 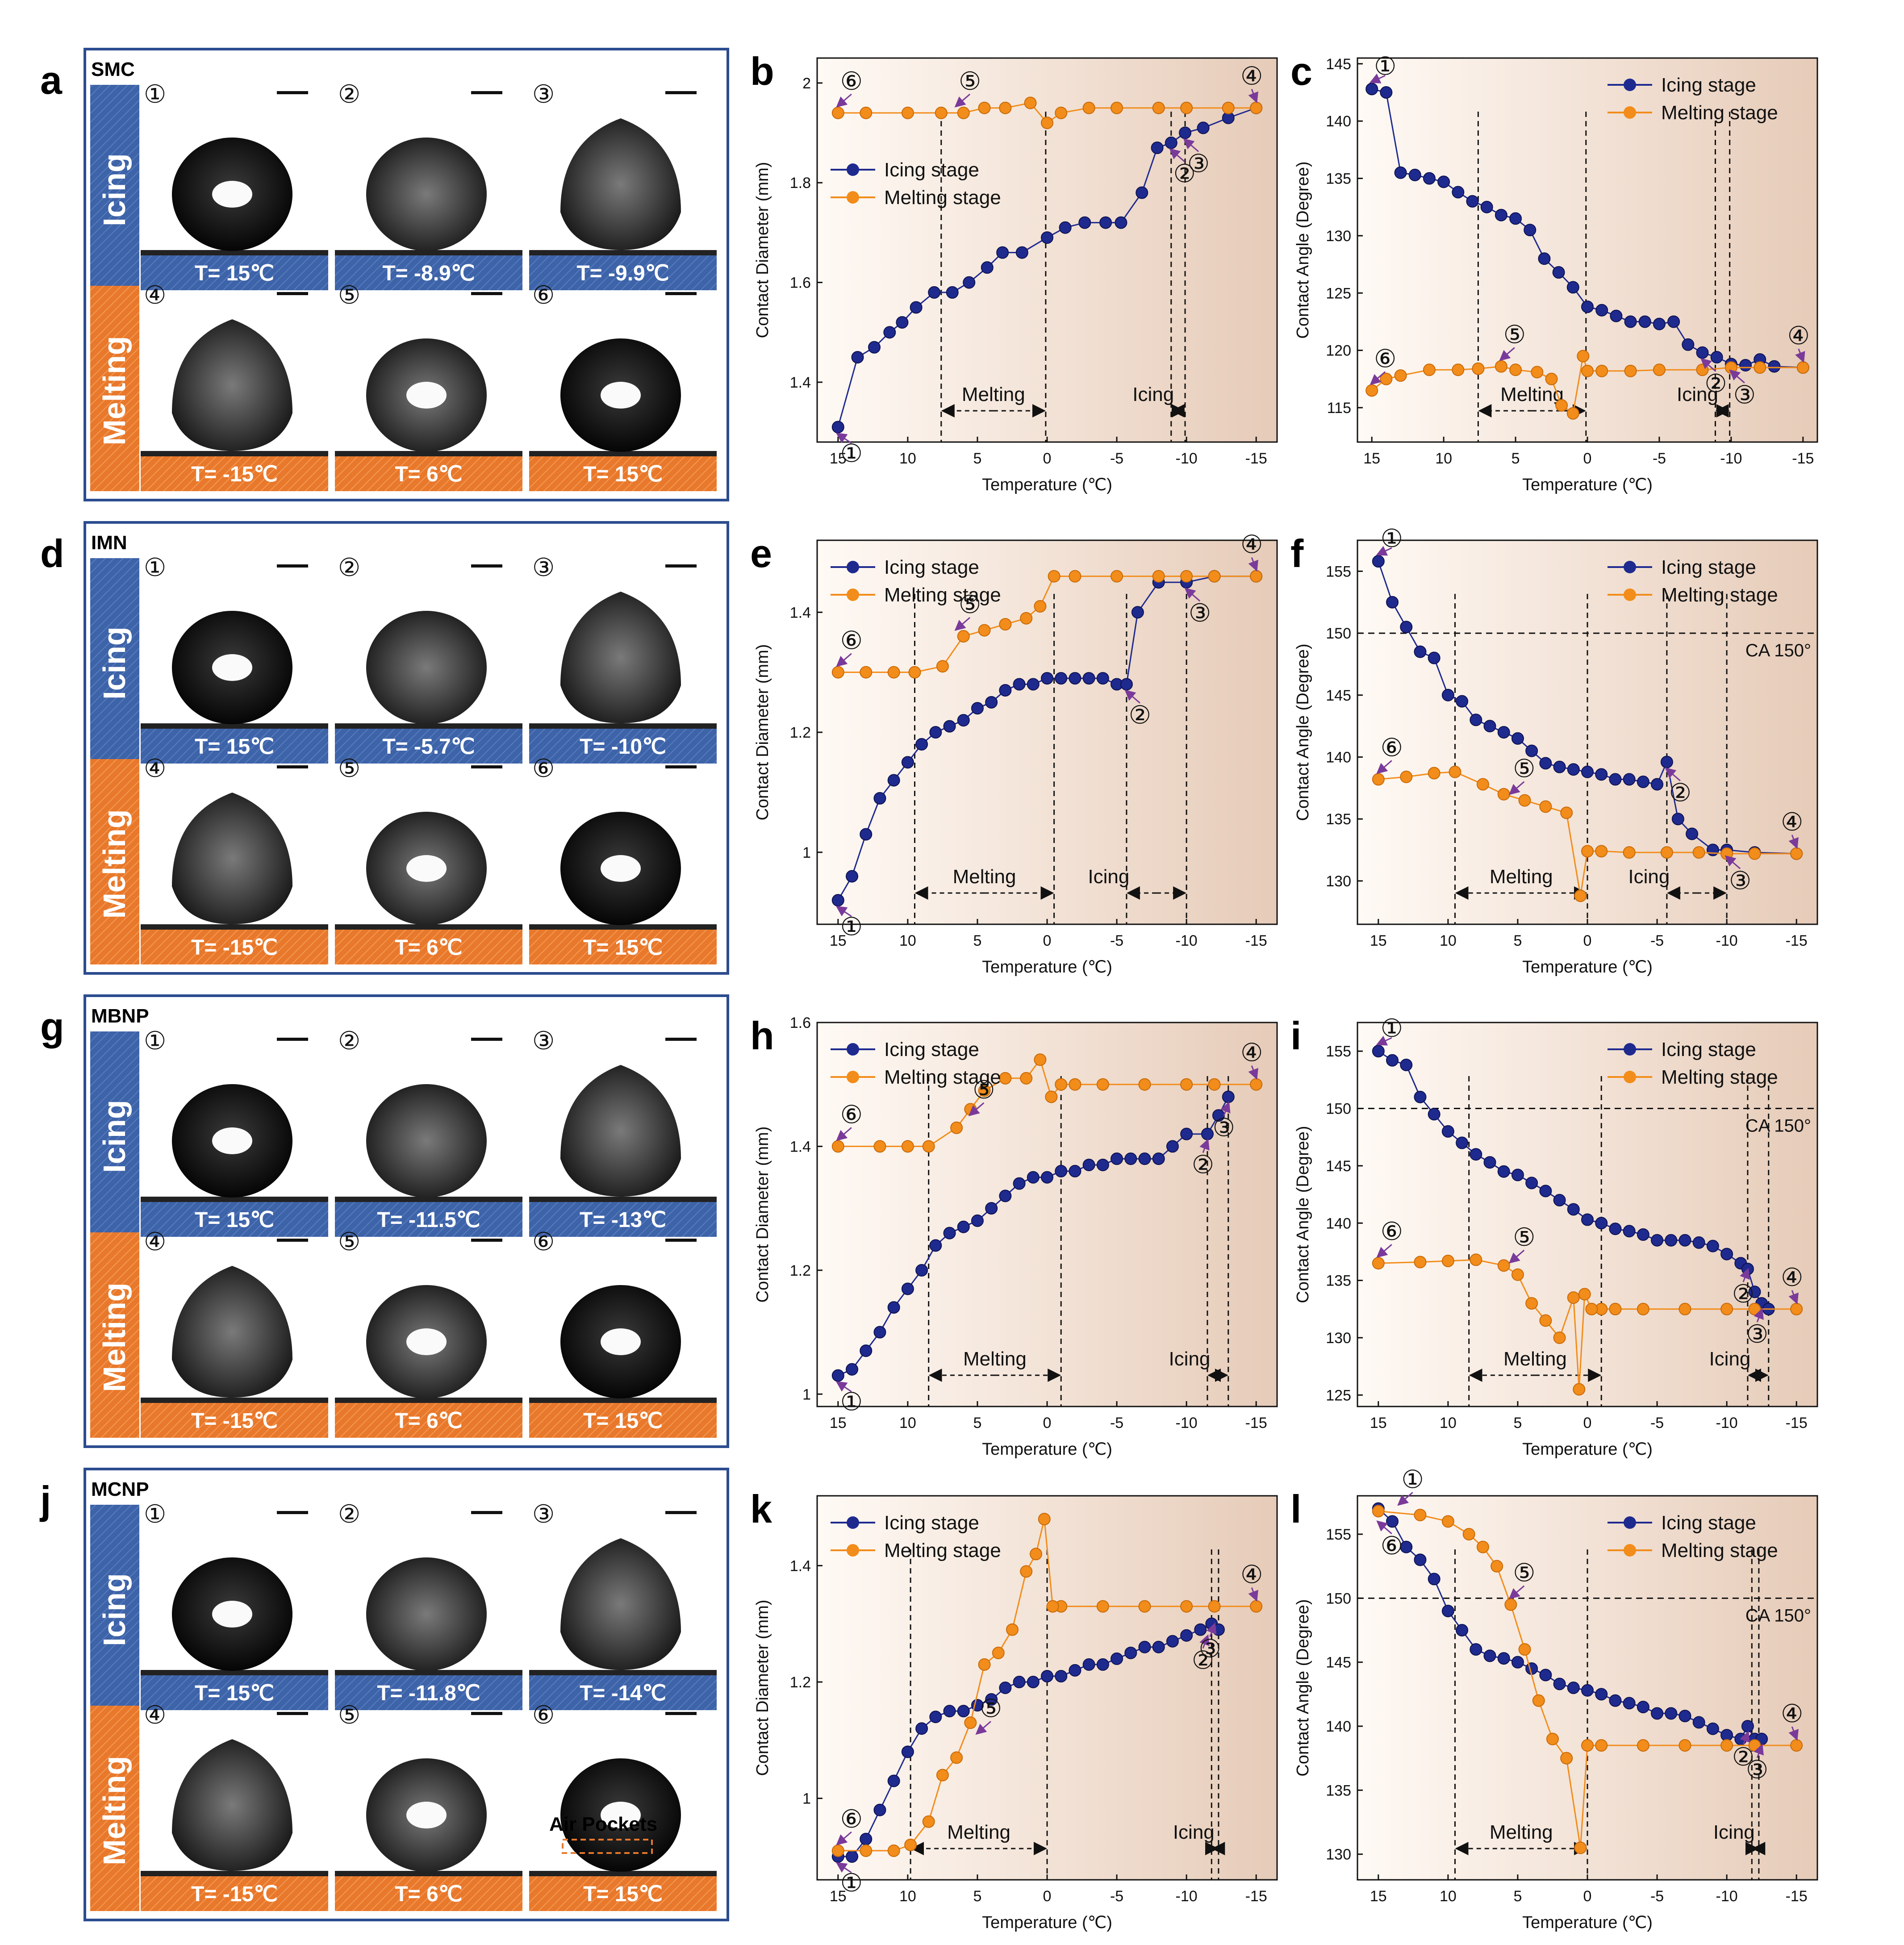 What do you see at coordinates (232, 667) in the screenshot?
I see `droplet-highlight` at bounding box center [232, 667].